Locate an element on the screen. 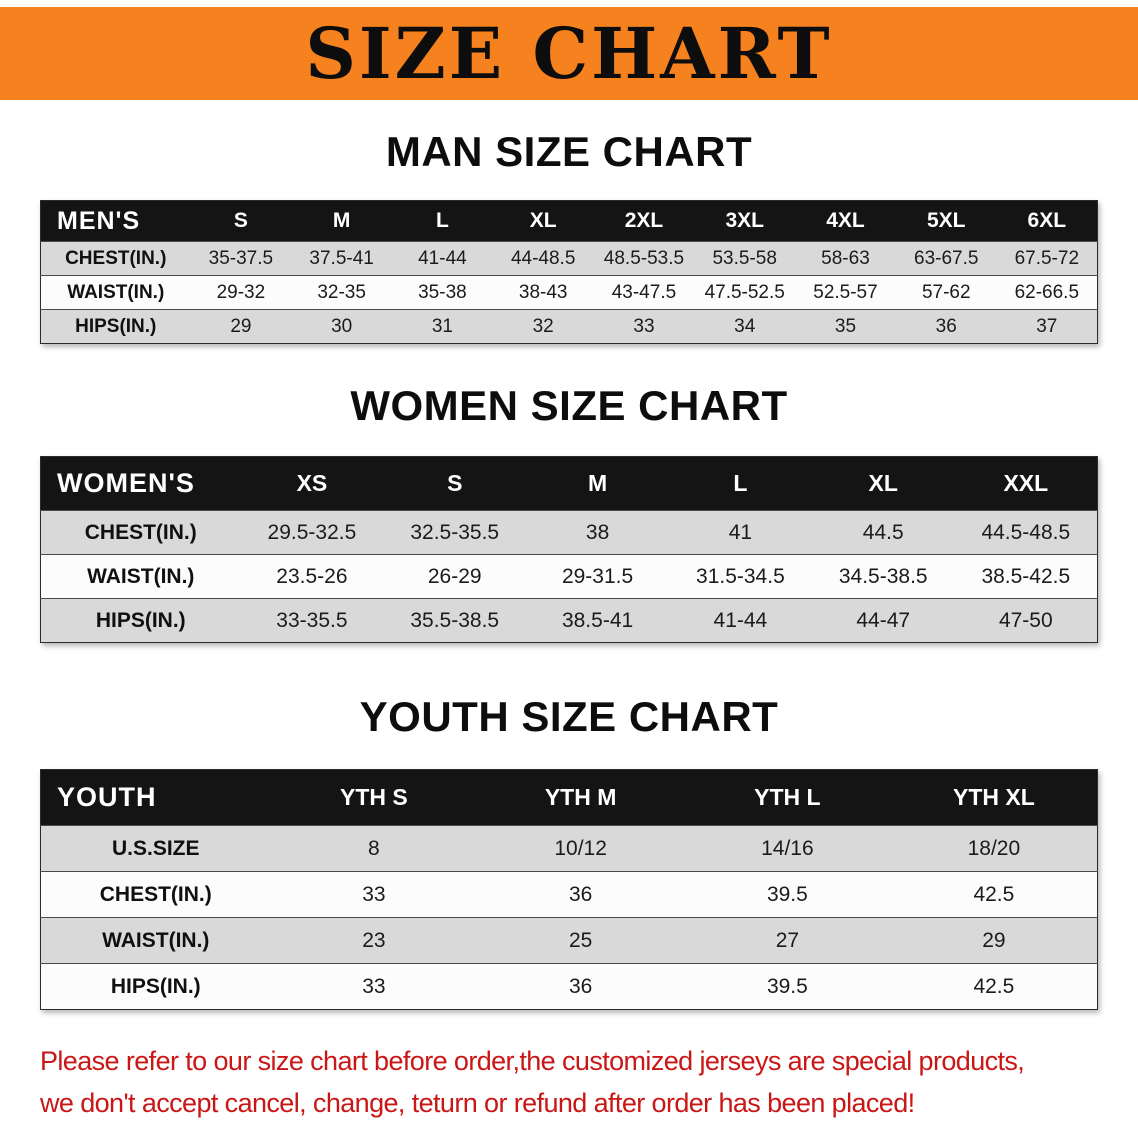  size-value-cell: 32-35 is located at coordinates (341, 292).